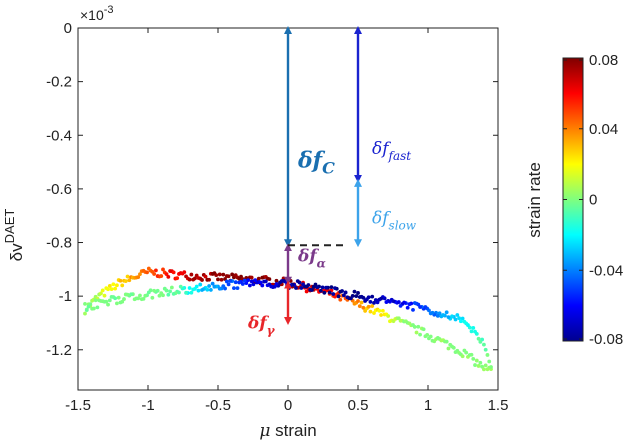  Describe the element at coordinates (311, 258) in the screenshot. I see `df-alpha-label: δfα` at that location.